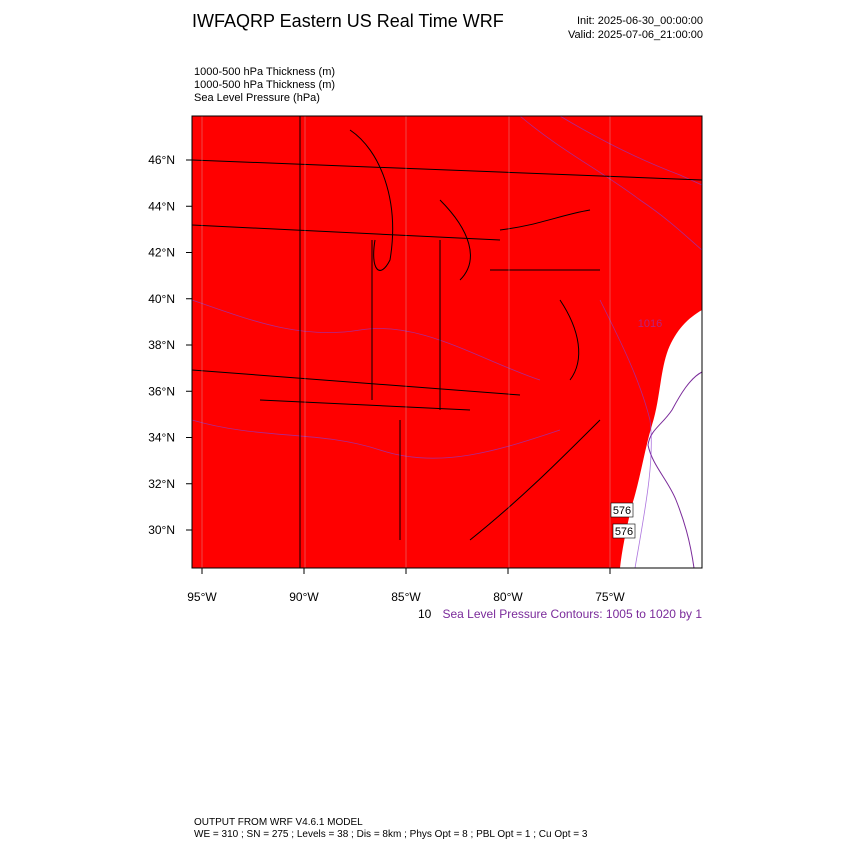 The height and width of the screenshot is (850, 850). Describe the element at coordinates (161, 160) in the screenshot. I see `lat-label: 46°N` at that location.